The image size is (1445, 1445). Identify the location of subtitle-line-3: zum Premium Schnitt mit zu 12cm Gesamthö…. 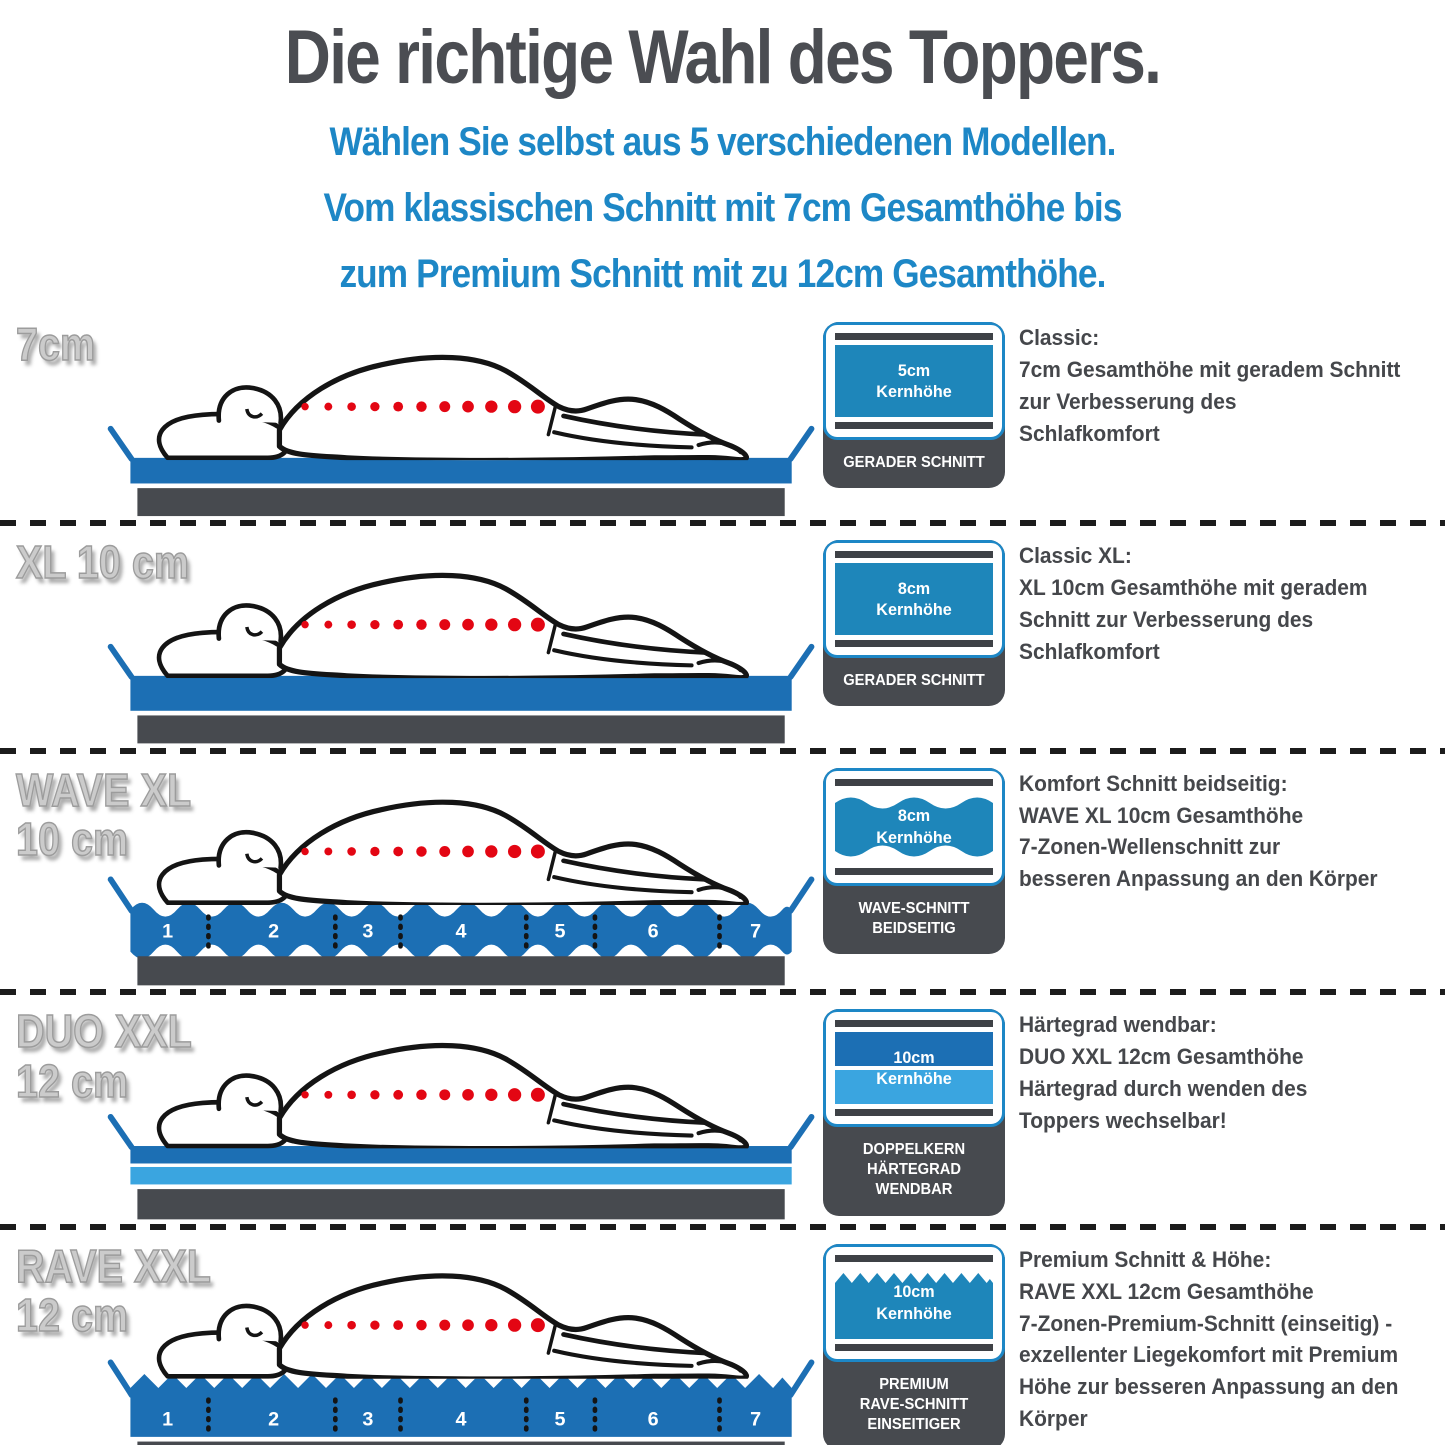
(722, 273).